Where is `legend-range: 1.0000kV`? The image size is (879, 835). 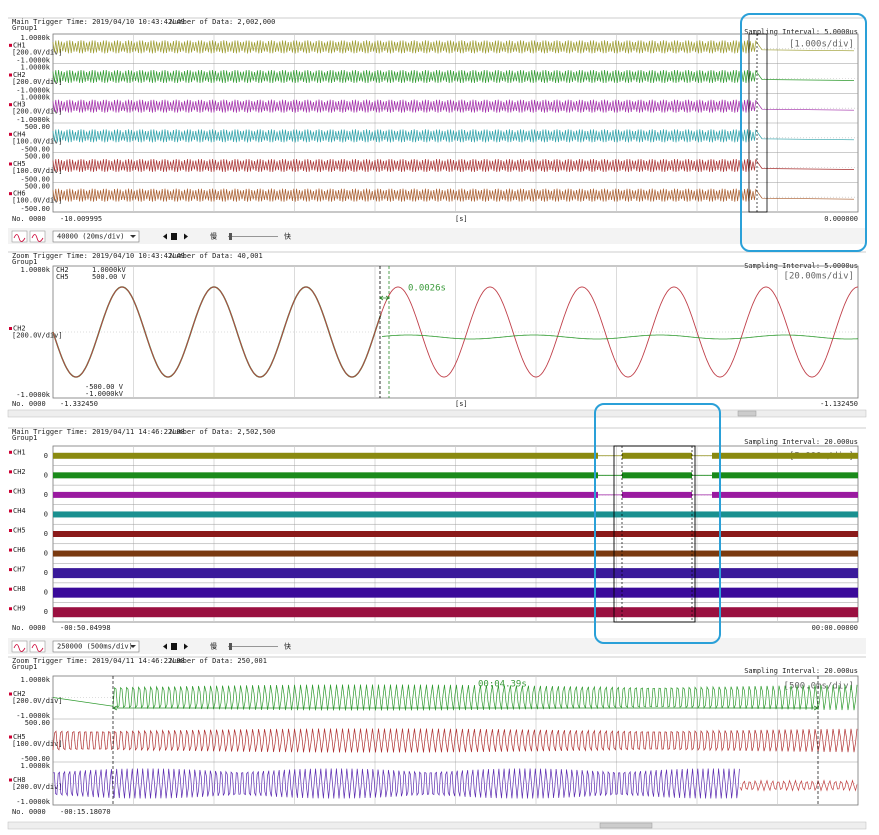
legend-range: 1.0000kV is located at coordinates (109, 270).